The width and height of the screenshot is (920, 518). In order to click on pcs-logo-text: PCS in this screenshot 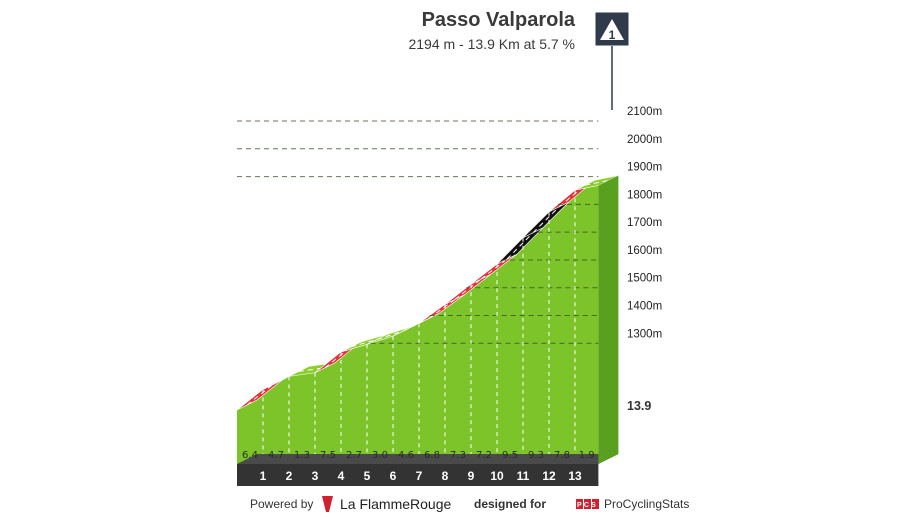, I will do `click(587, 505)`.